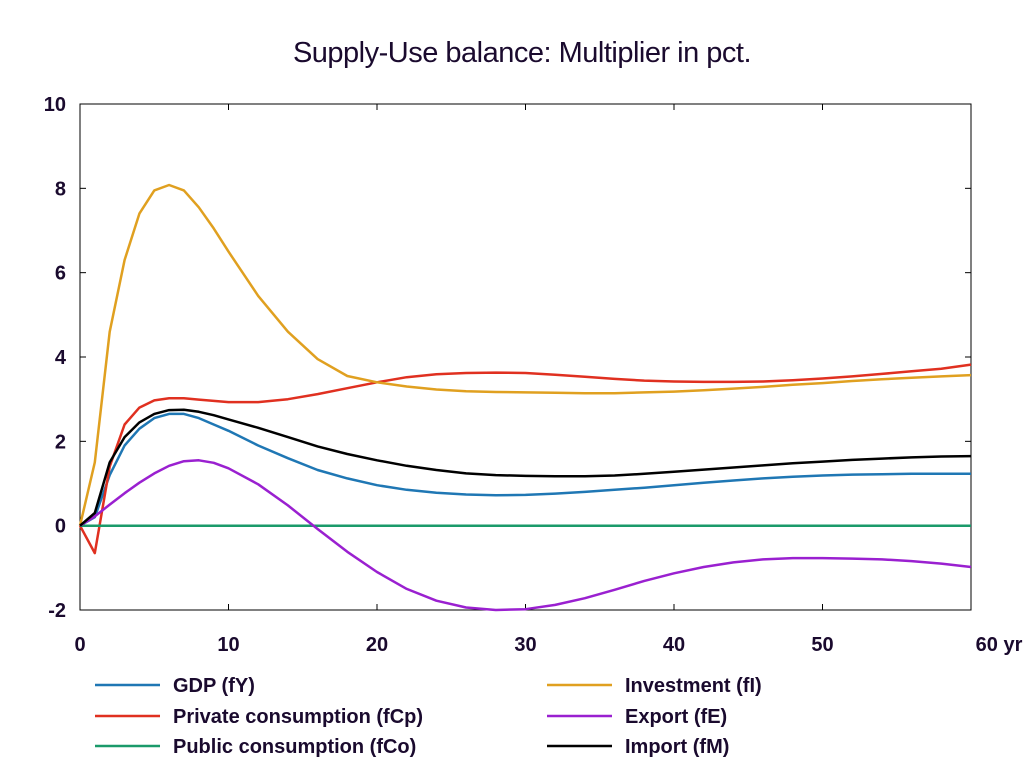 The height and width of the screenshot is (783, 1024). Describe the element at coordinates (677, 747) in the screenshot. I see `legend-label: Import (fM)` at that location.